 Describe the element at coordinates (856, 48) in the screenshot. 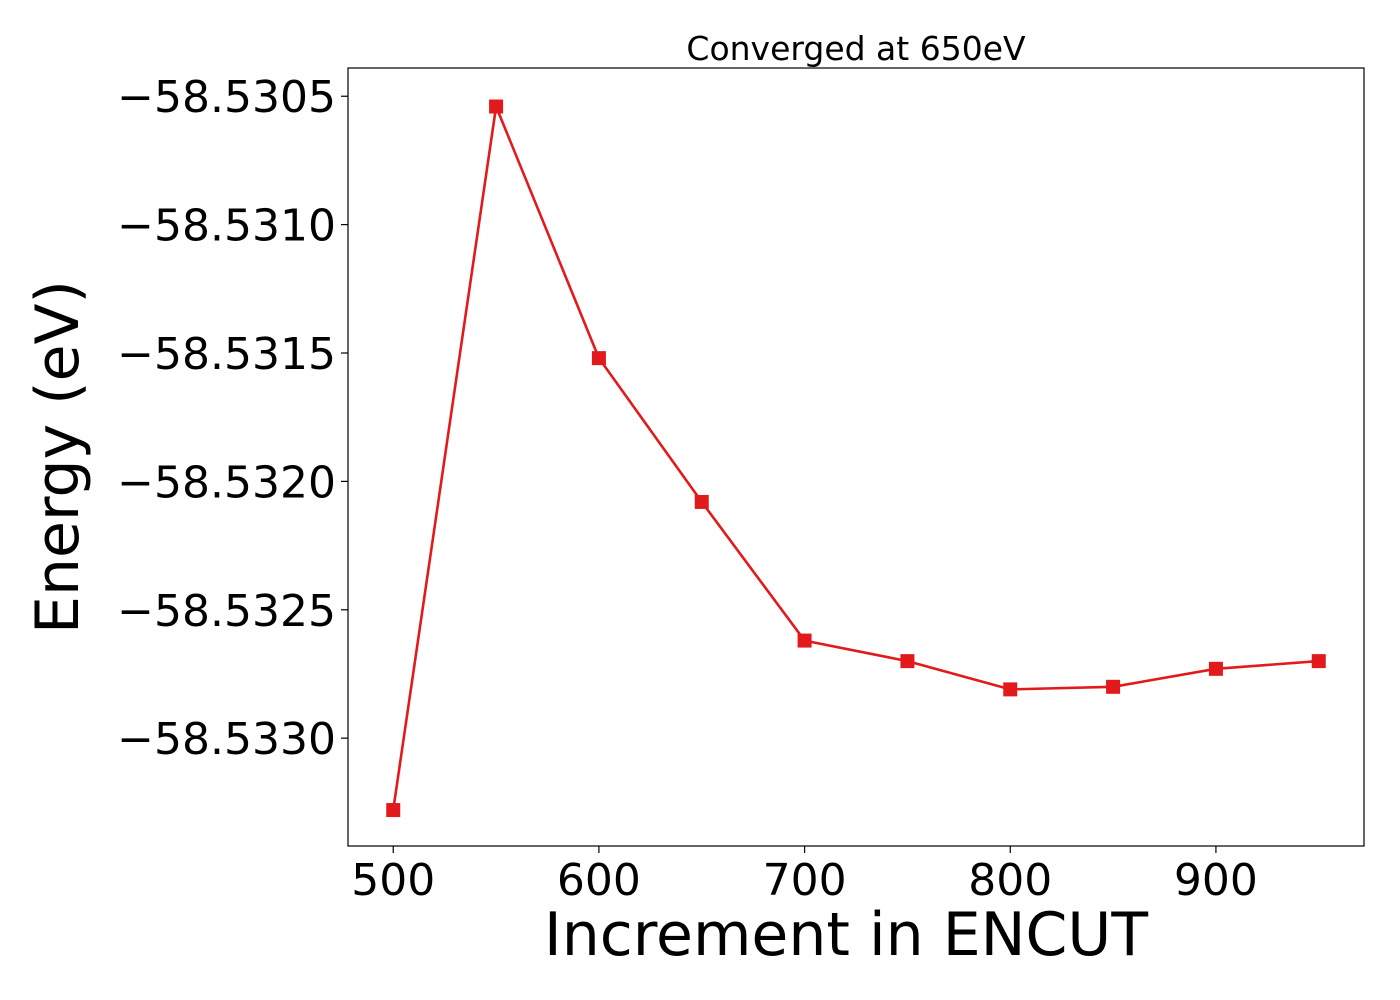

I see `chart-title: Converged at 650eV` at that location.